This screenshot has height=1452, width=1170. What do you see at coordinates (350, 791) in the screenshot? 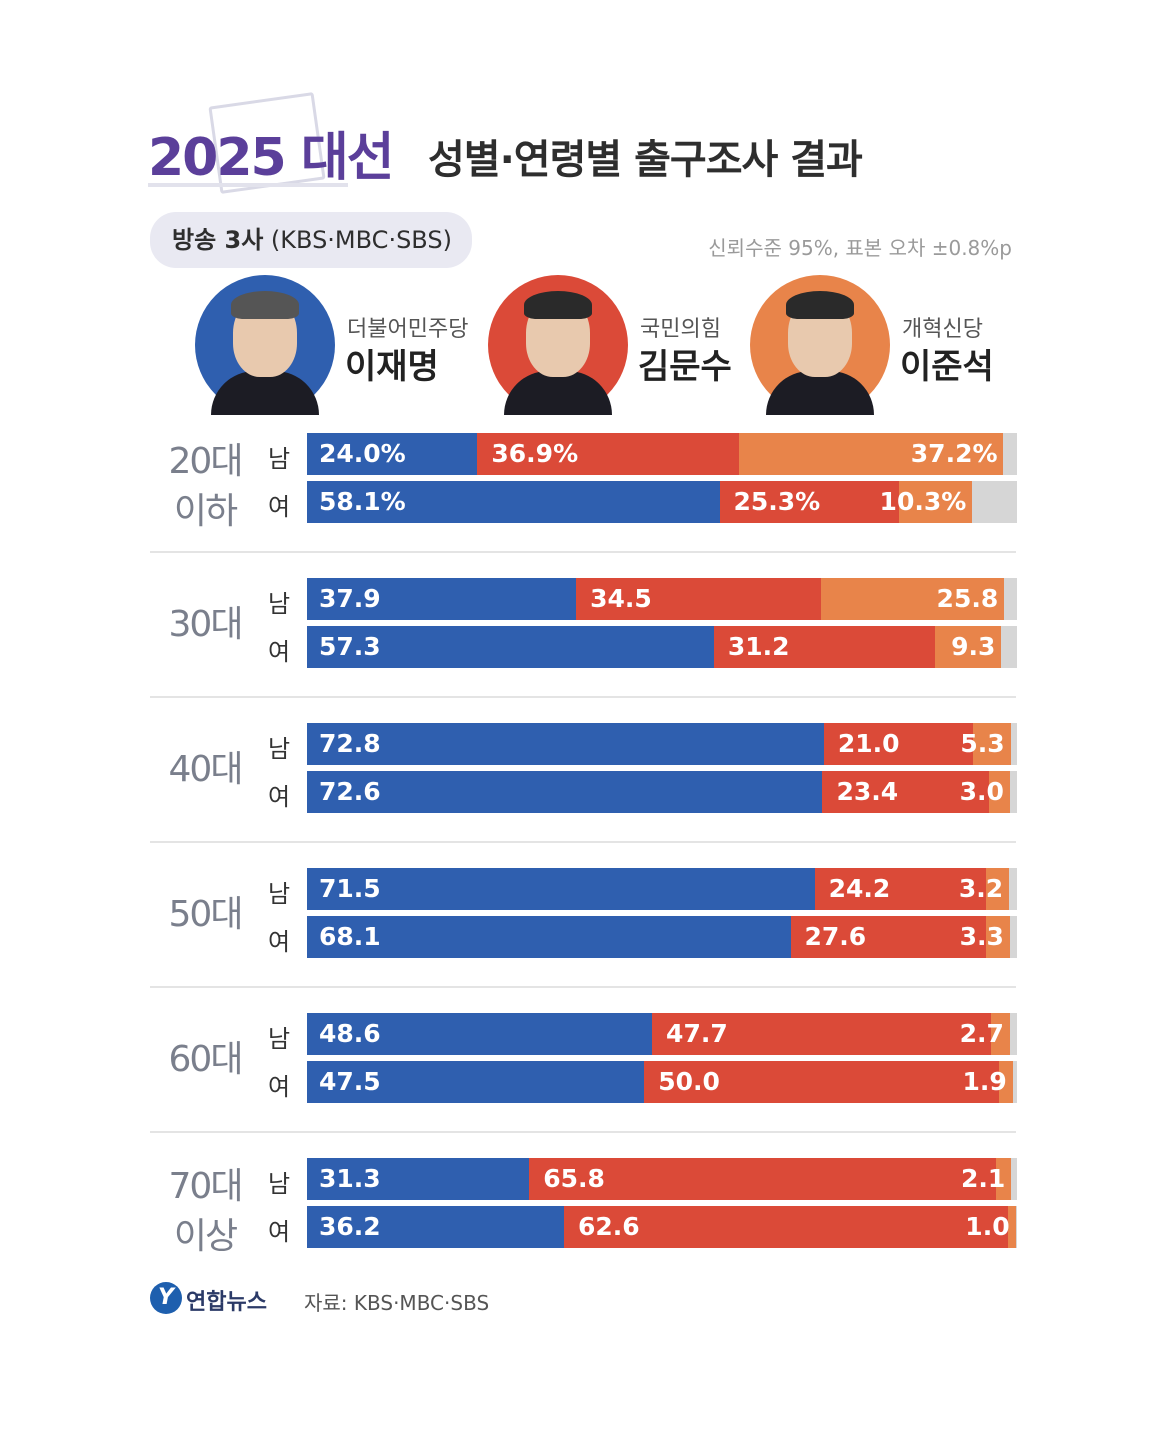
I see `bar-value-label: 72.6` at bounding box center [350, 791].